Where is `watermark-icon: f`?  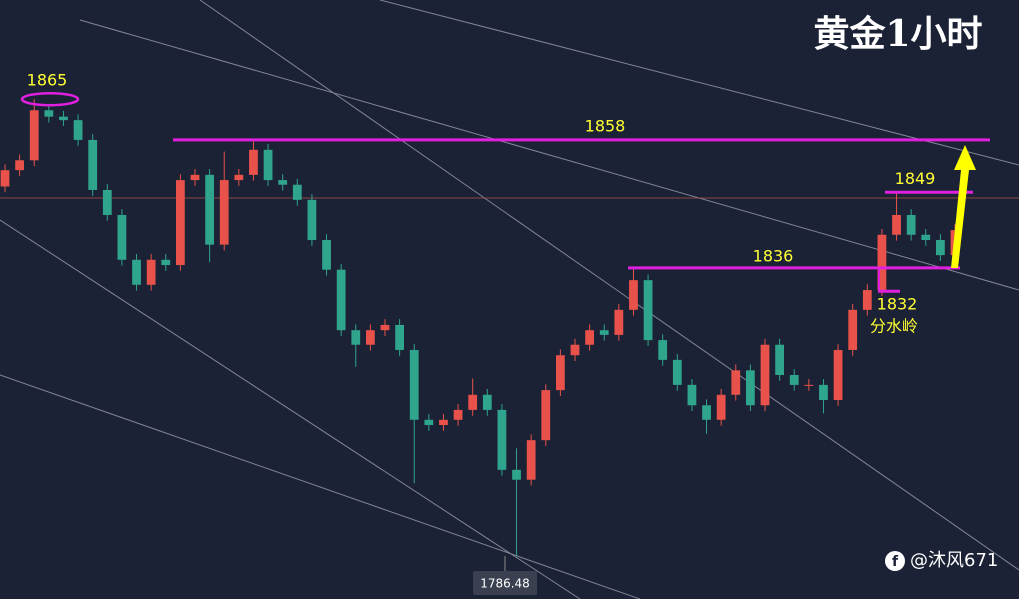 watermark-icon: f is located at coordinates (895, 561).